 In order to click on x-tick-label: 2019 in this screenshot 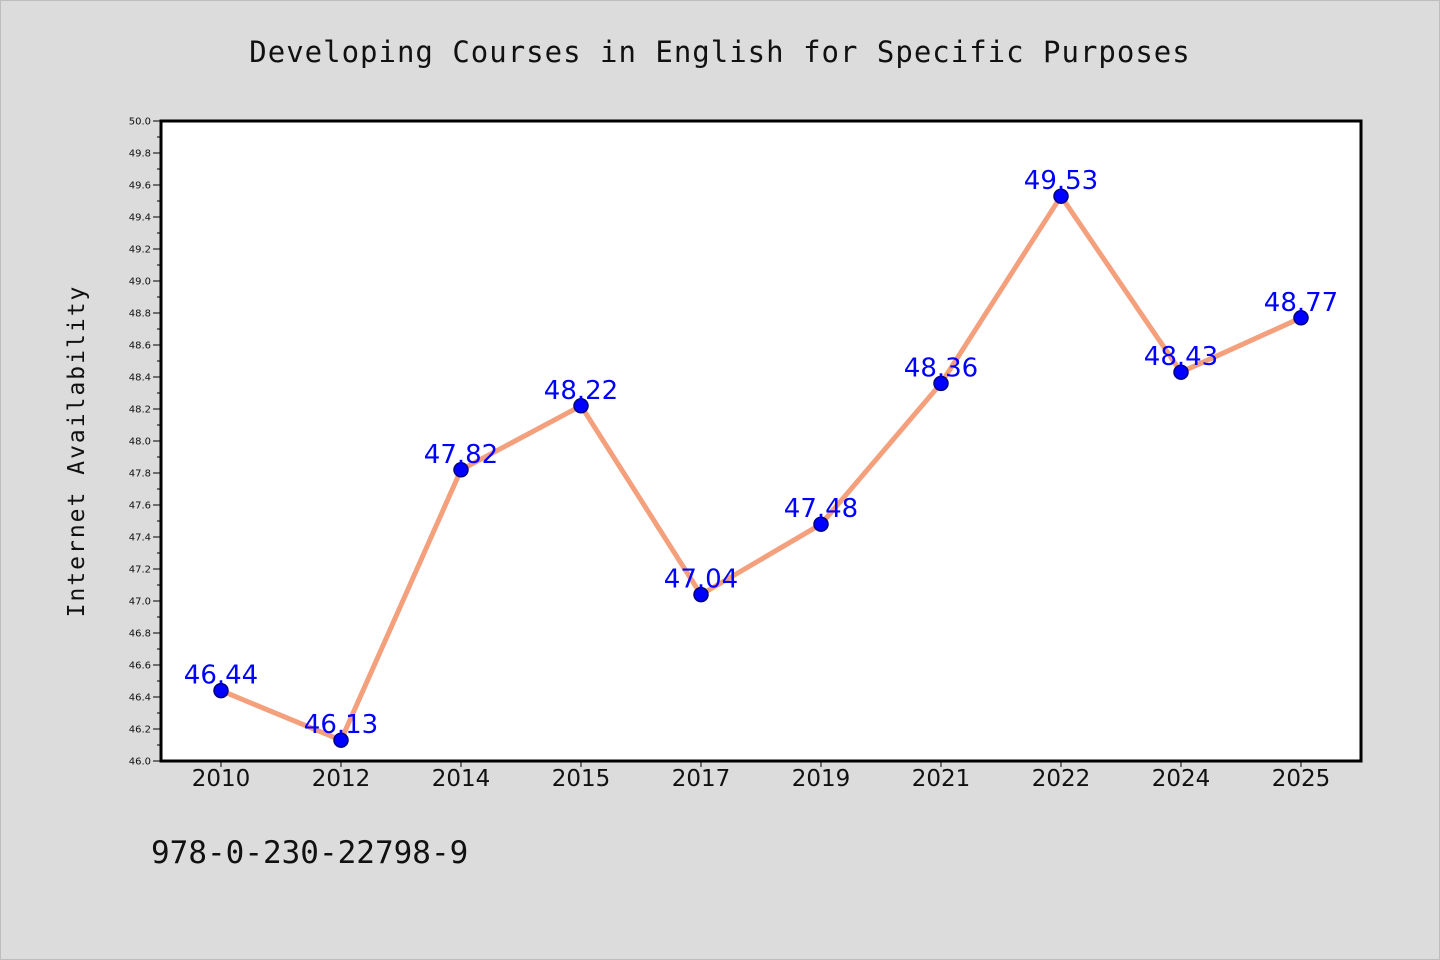, I will do `click(821, 779)`.